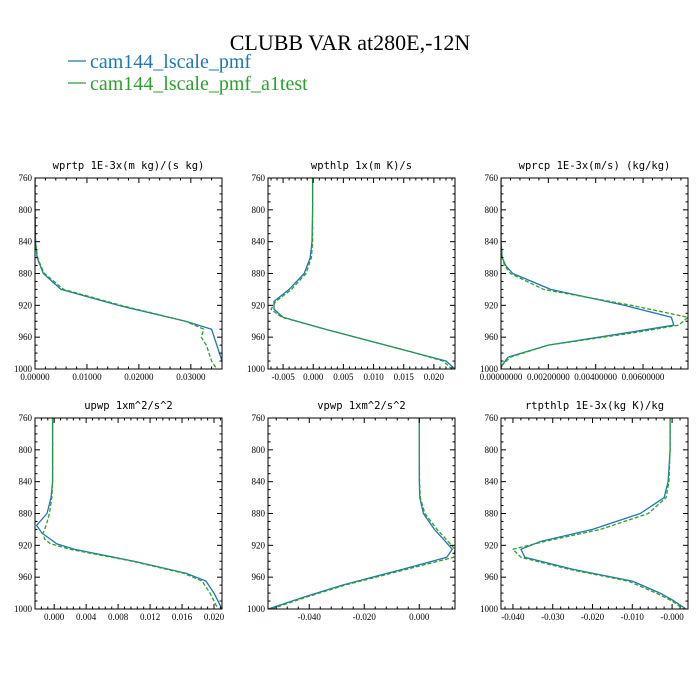  Describe the element at coordinates (404, 377) in the screenshot. I see `xtick-label-1: 0.015` at that location.